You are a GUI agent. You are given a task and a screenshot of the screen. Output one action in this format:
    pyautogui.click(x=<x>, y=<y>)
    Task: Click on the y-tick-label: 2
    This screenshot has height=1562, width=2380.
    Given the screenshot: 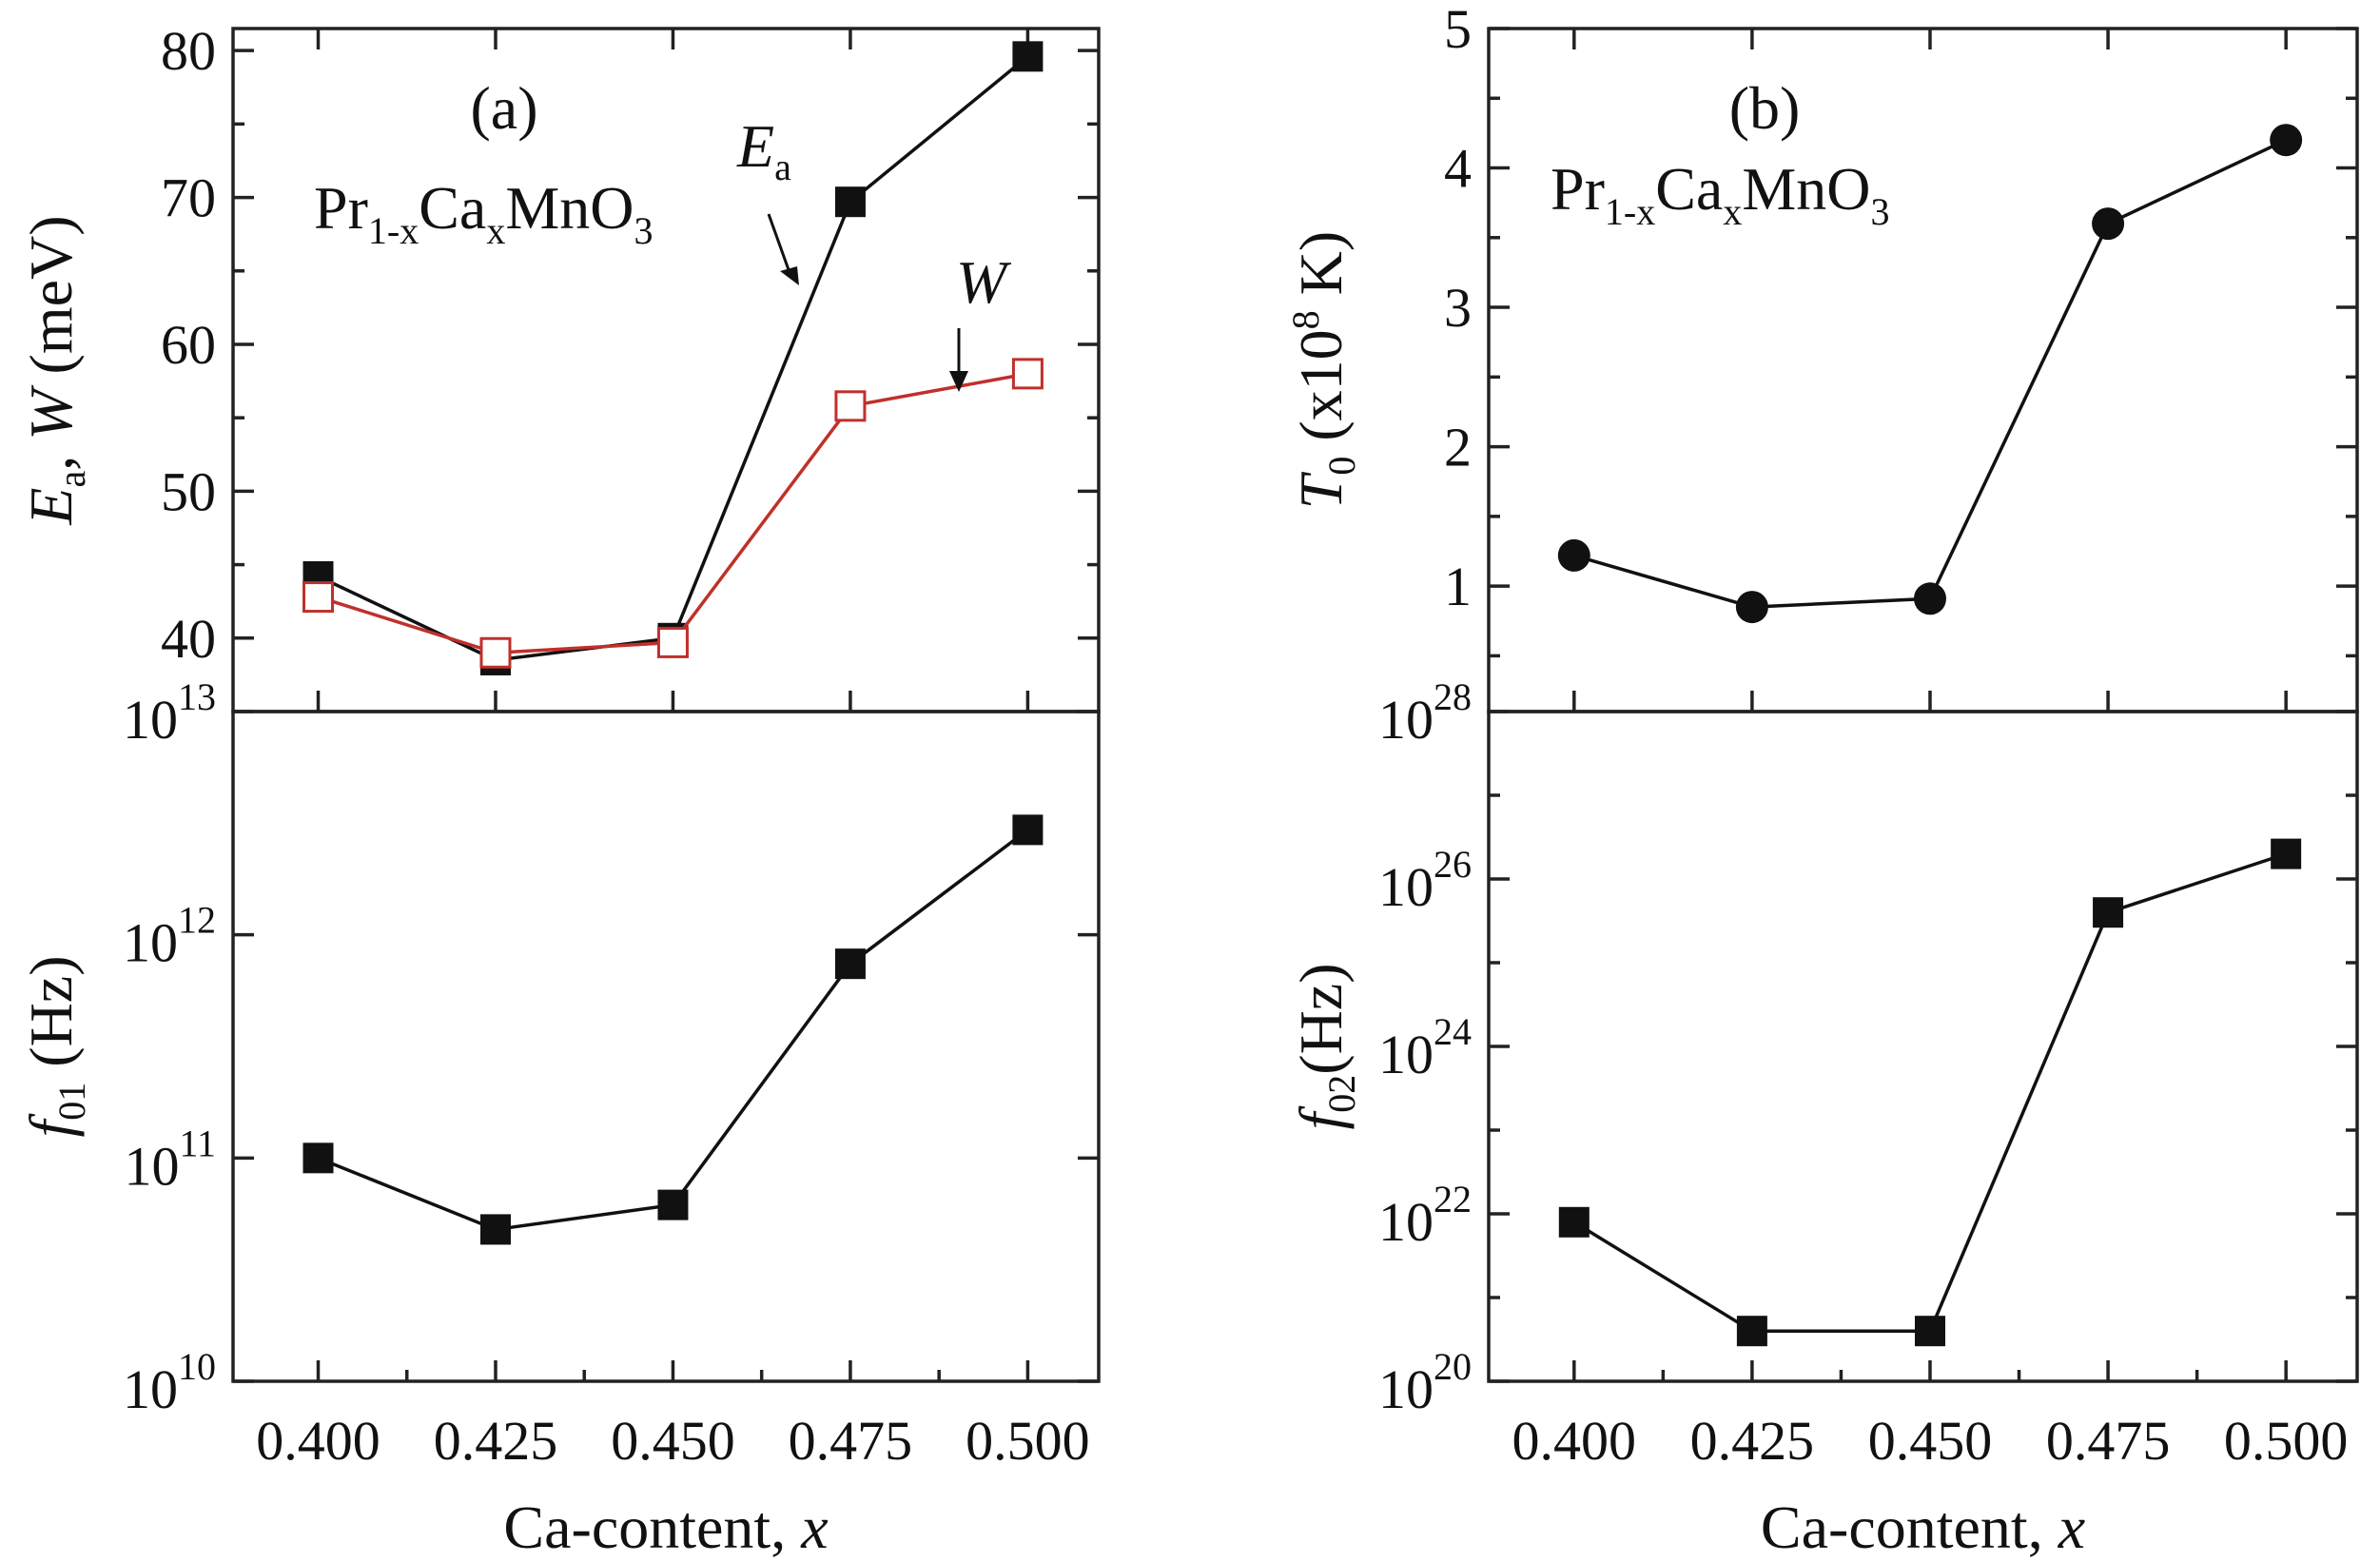 What is the action you would take?
    pyautogui.click(x=1458, y=448)
    